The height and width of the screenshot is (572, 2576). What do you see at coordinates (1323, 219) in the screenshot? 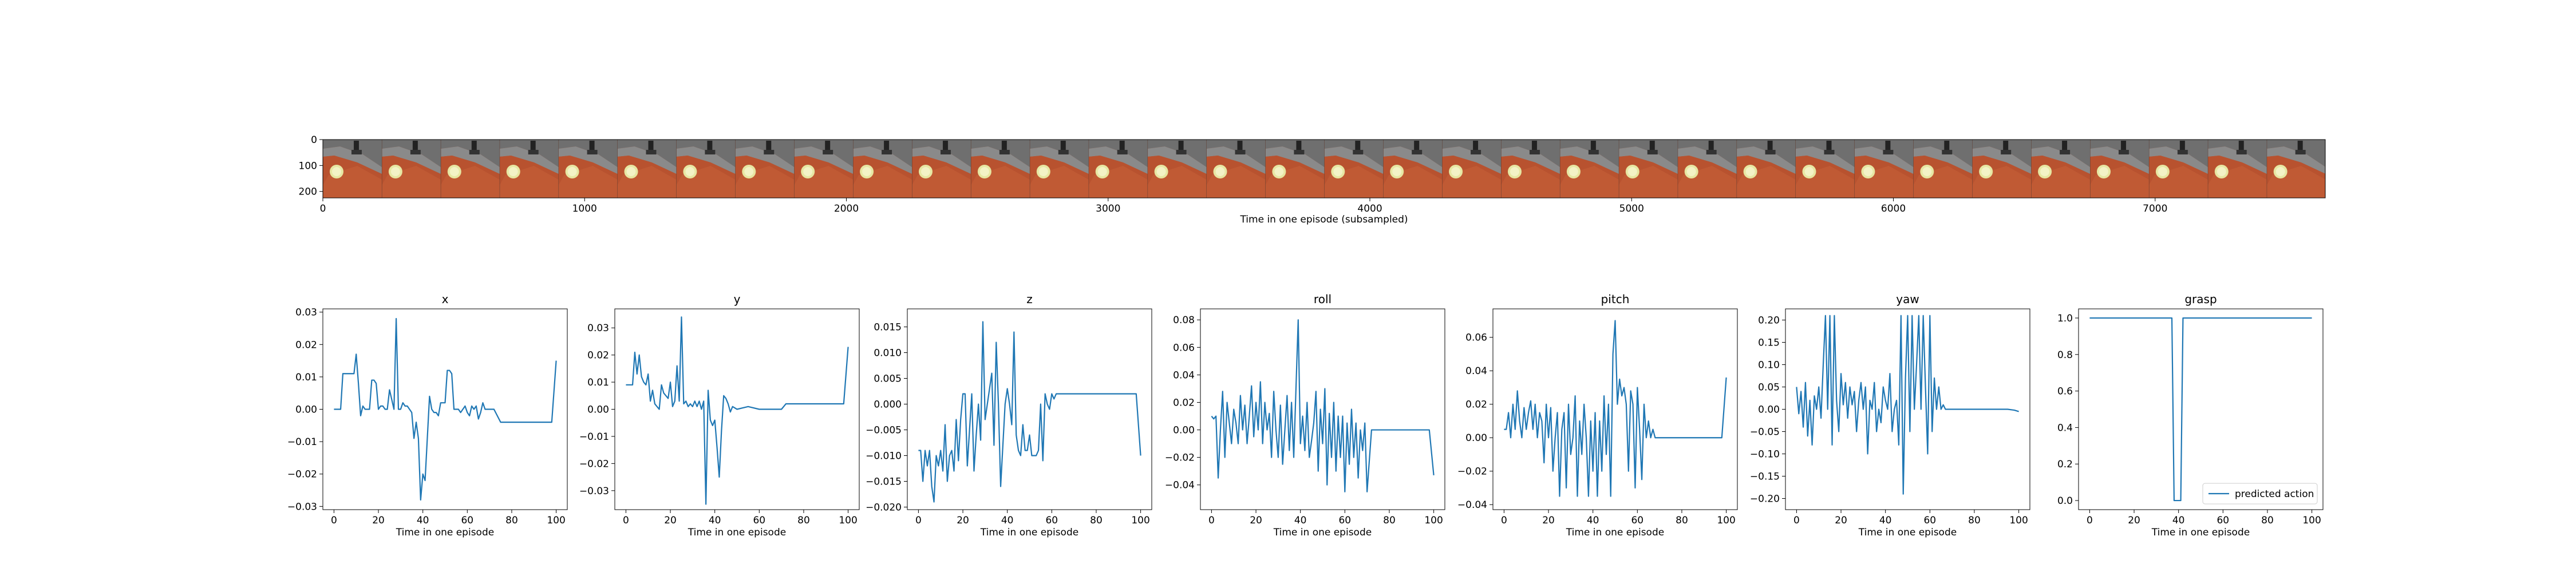
I see `filmstrip-x-label: Time in one episode (subsampled)` at bounding box center [1323, 219].